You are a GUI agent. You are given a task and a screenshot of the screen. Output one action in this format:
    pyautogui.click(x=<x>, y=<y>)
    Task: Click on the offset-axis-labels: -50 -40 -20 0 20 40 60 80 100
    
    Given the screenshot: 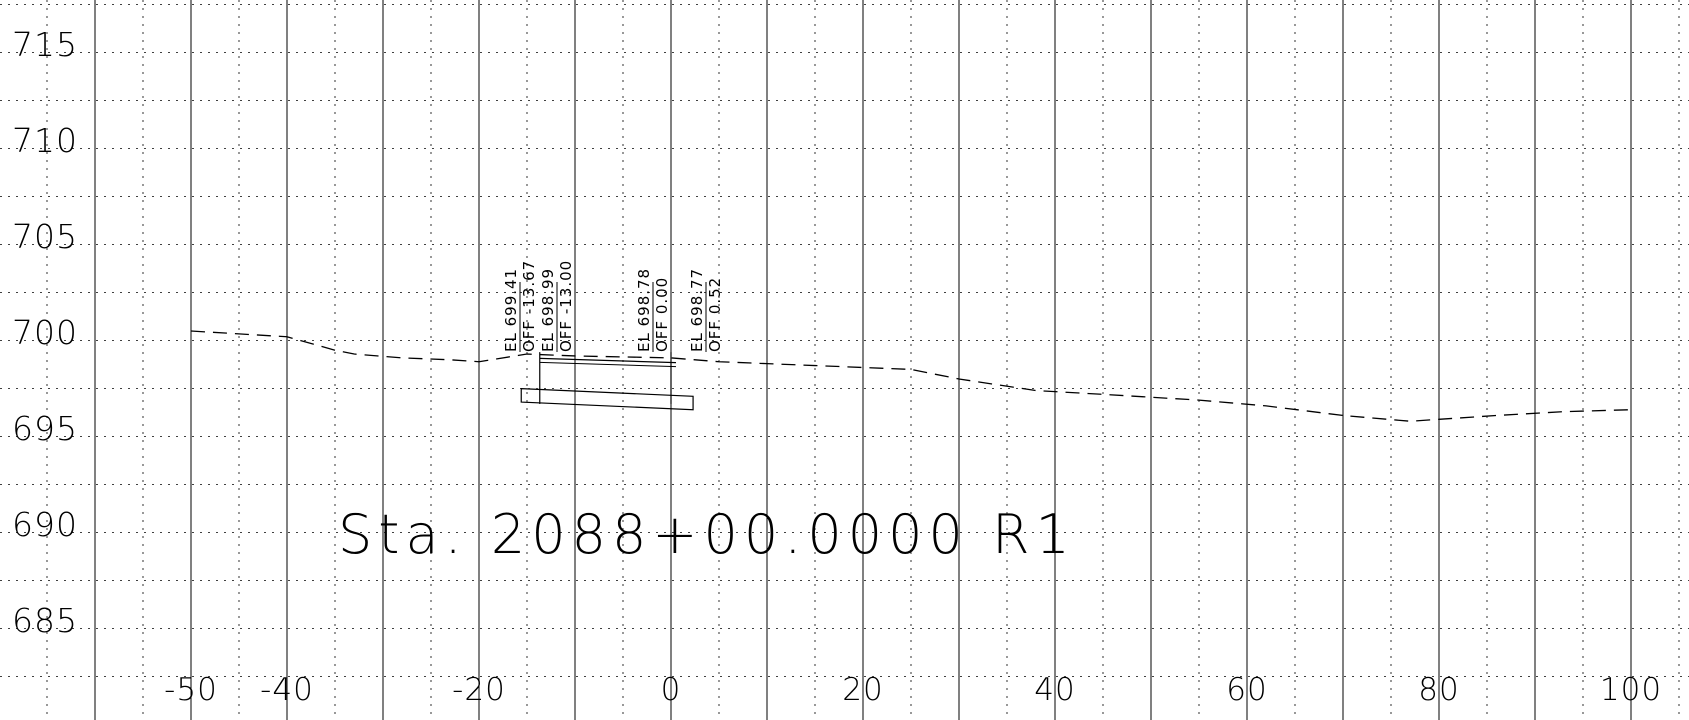 What is the action you would take?
    pyautogui.click(x=913, y=690)
    